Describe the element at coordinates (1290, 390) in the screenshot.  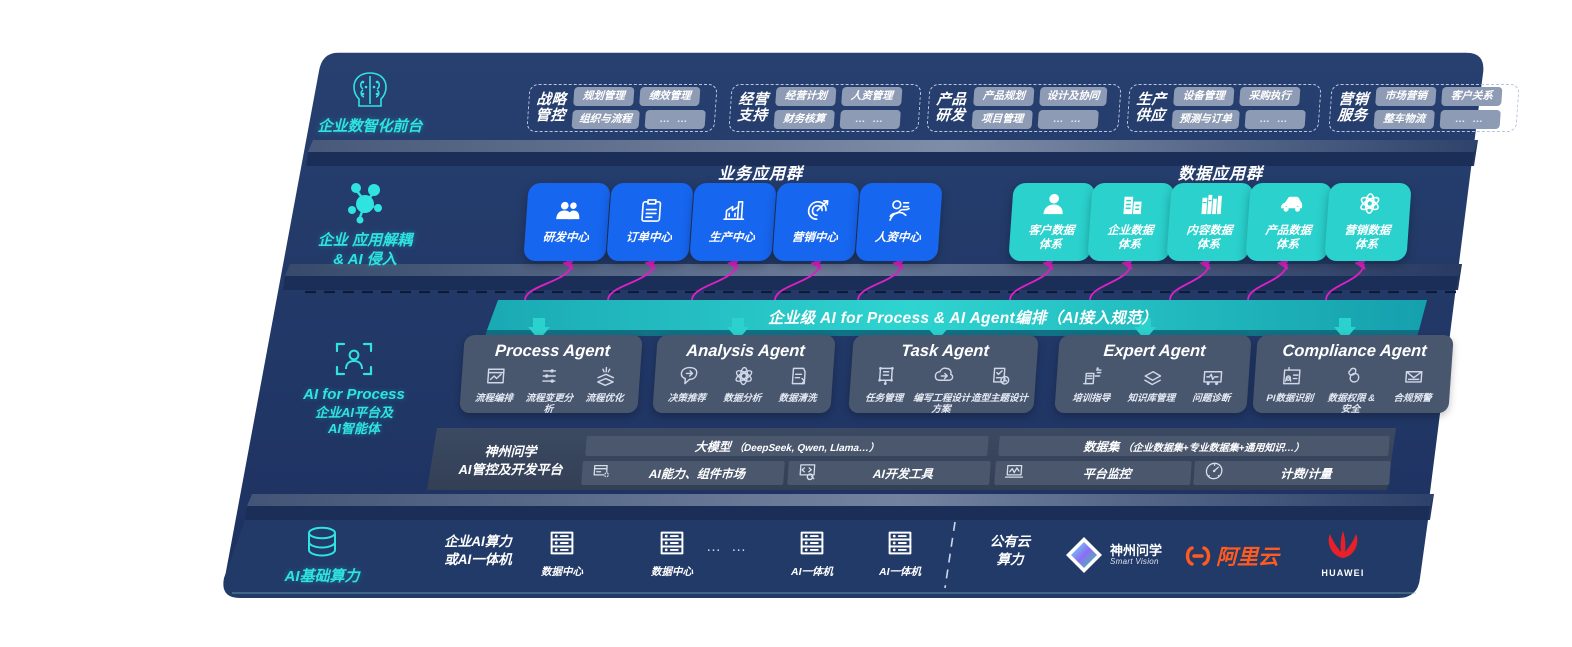
I see `agent-item: PI数据识别` at that location.